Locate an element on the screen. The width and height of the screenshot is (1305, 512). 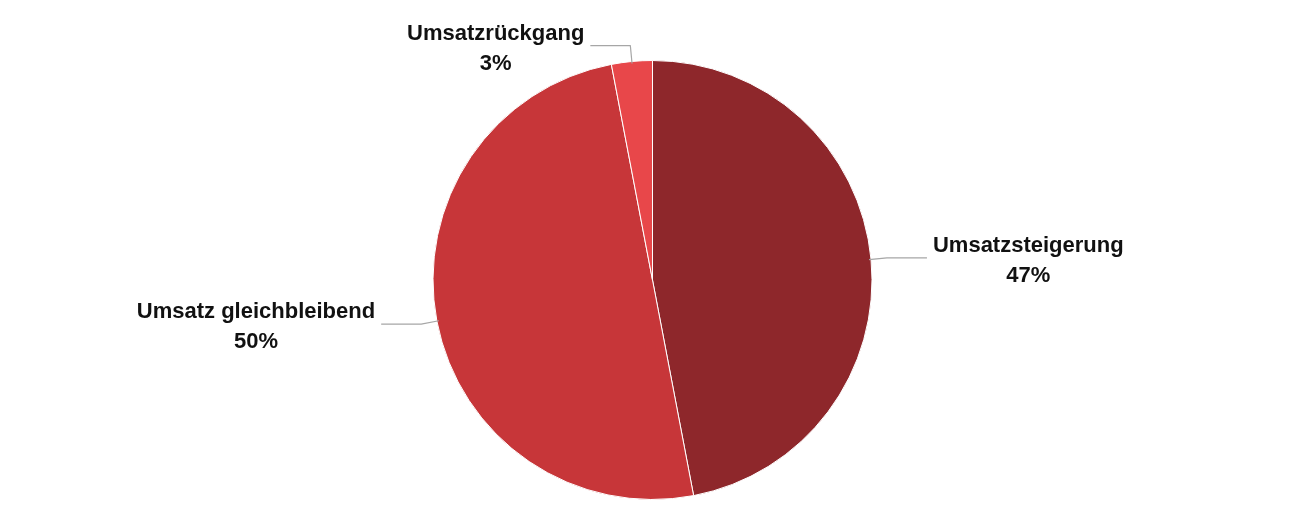
slice-label: Umsatzsteigerung is located at coordinates (1028, 244).